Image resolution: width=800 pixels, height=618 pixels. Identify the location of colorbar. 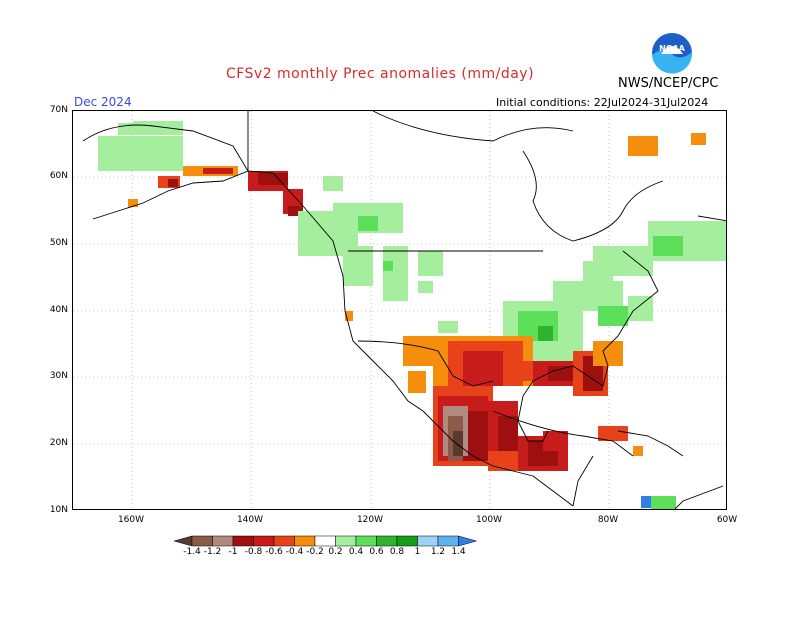
(325, 541).